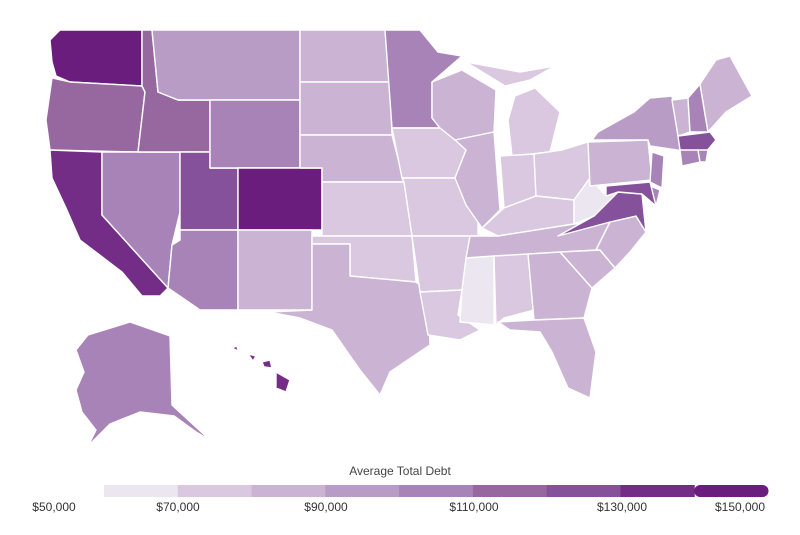 The height and width of the screenshot is (535, 800). Describe the element at coordinates (255, 134) in the screenshot. I see `state-wyoming` at that location.